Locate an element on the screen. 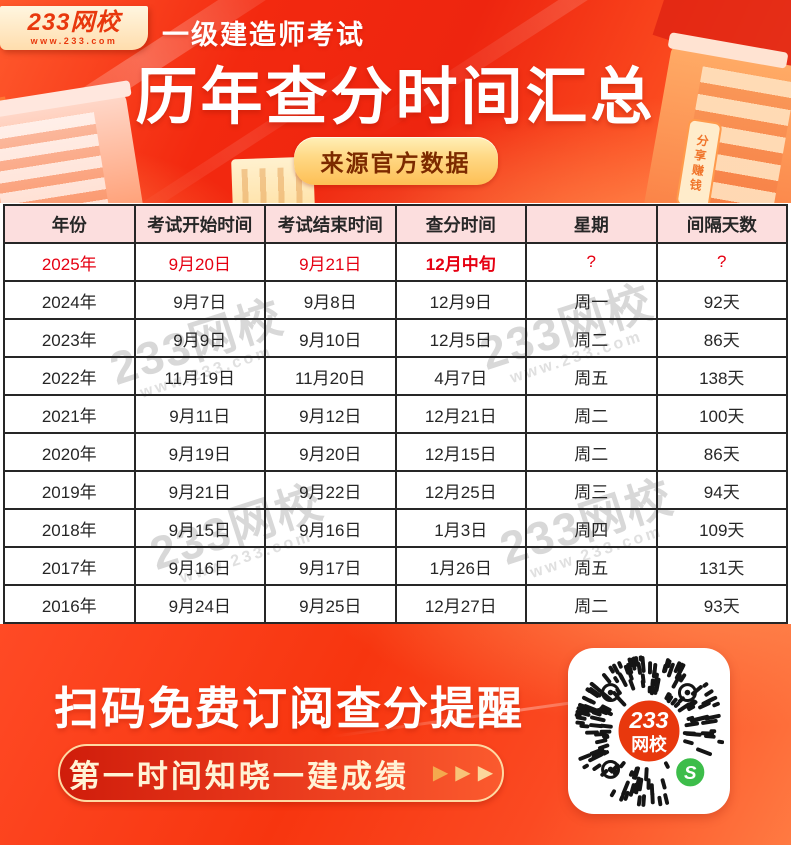  wechat-icon is located at coordinates (690, 772).